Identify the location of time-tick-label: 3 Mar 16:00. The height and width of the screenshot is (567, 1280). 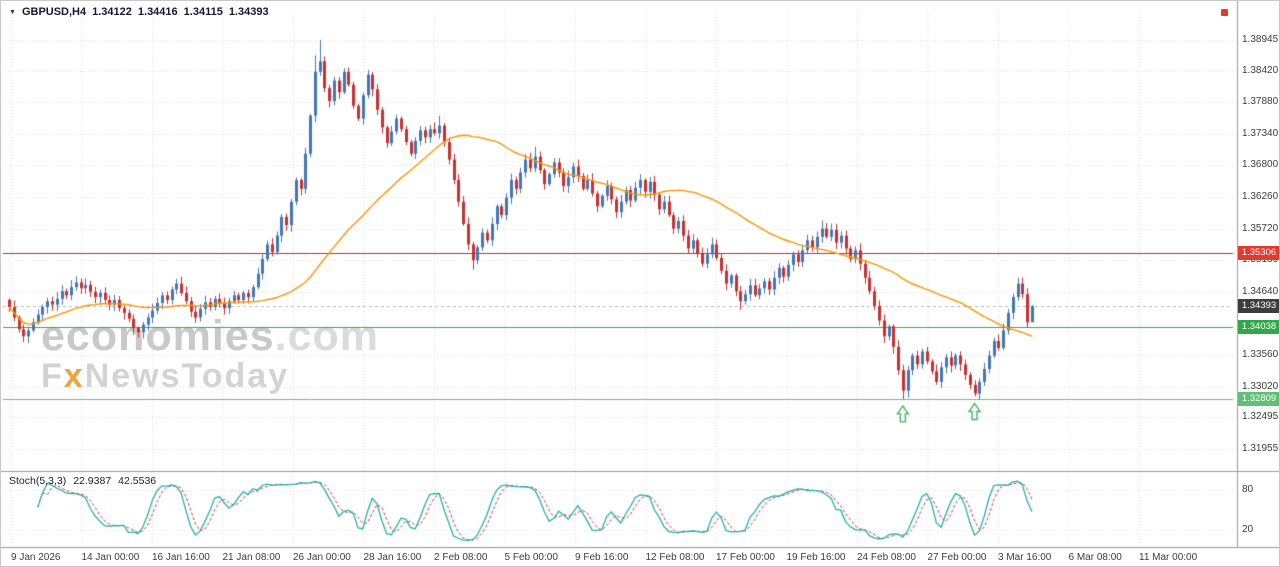
(1025, 557).